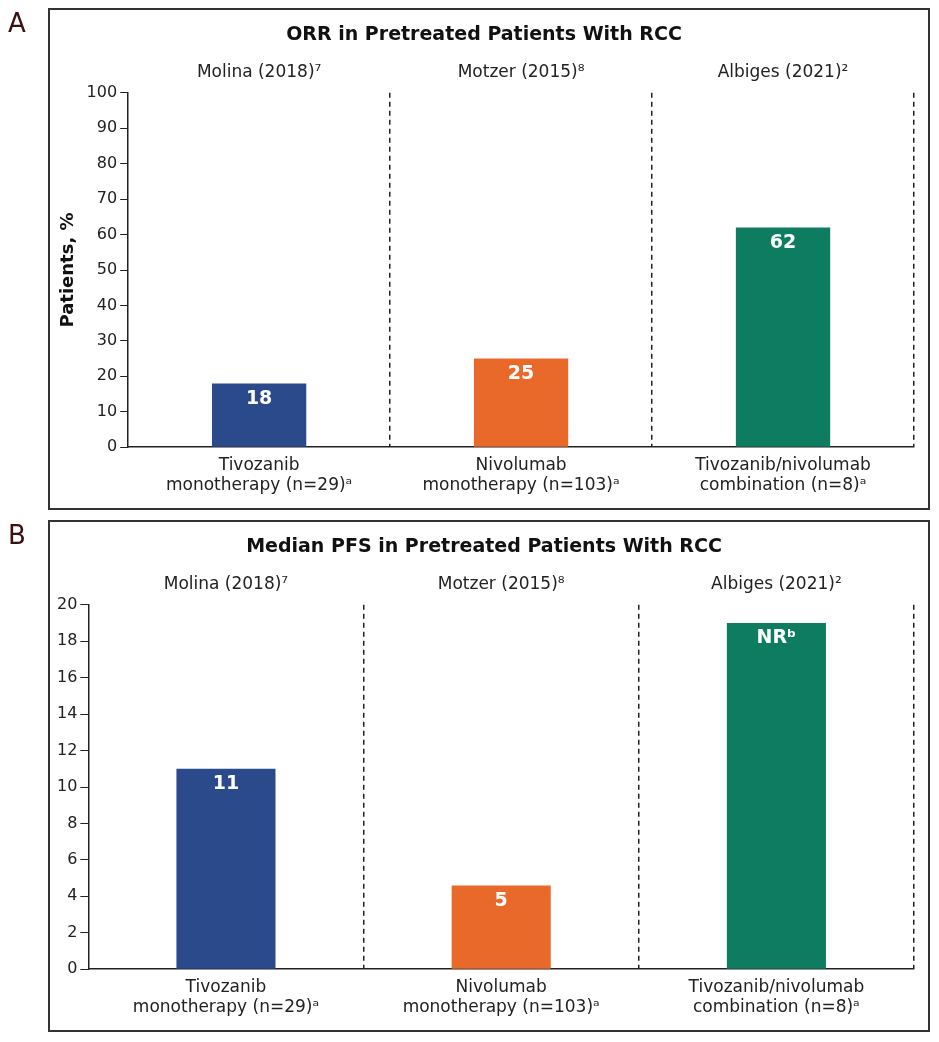 The height and width of the screenshot is (1042, 939). Describe the element at coordinates (484, 33) in the screenshot. I see `chart-title: ORR in Pretreated Patients With RCC` at that location.